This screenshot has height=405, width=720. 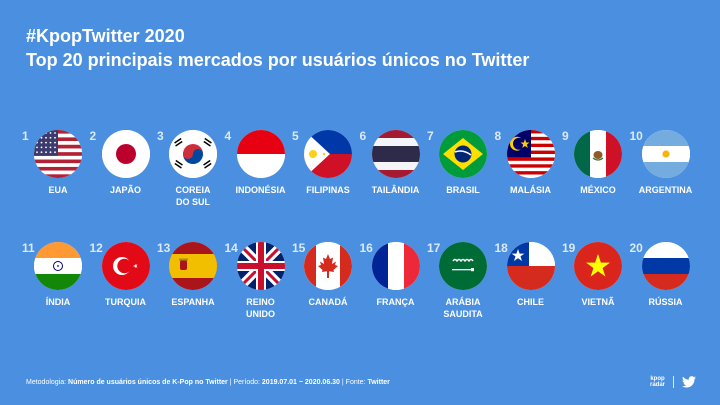 I want to click on brand-divider, so click(x=673, y=382).